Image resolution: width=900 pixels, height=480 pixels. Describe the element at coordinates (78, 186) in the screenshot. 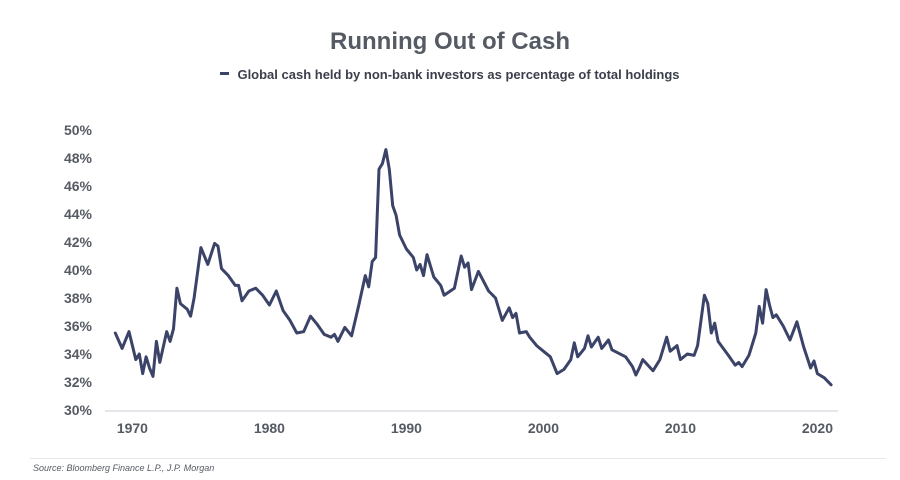

I see `y-tick-label: 46%` at that location.